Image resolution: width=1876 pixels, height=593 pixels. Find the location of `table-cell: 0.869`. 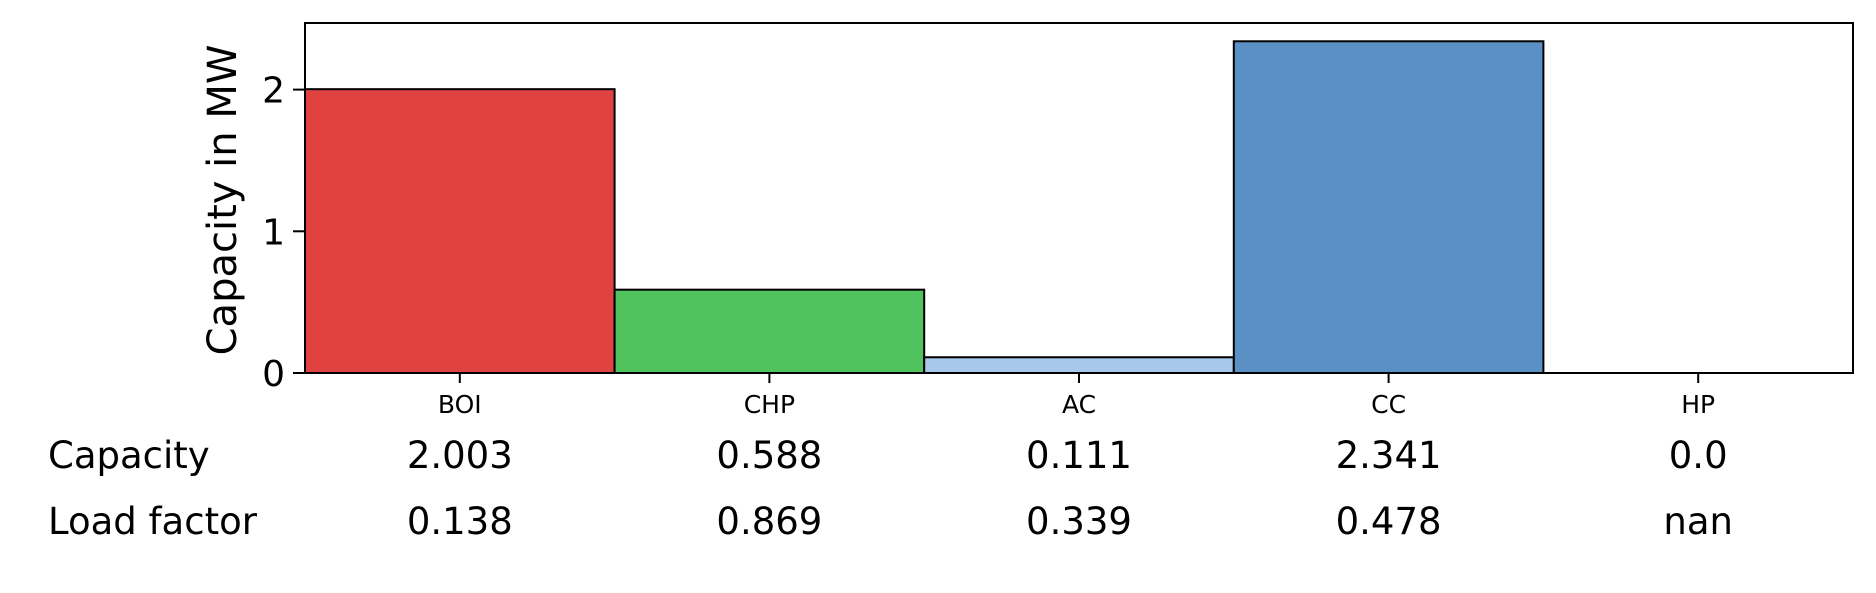

table-cell: 0.869 is located at coordinates (769, 521).